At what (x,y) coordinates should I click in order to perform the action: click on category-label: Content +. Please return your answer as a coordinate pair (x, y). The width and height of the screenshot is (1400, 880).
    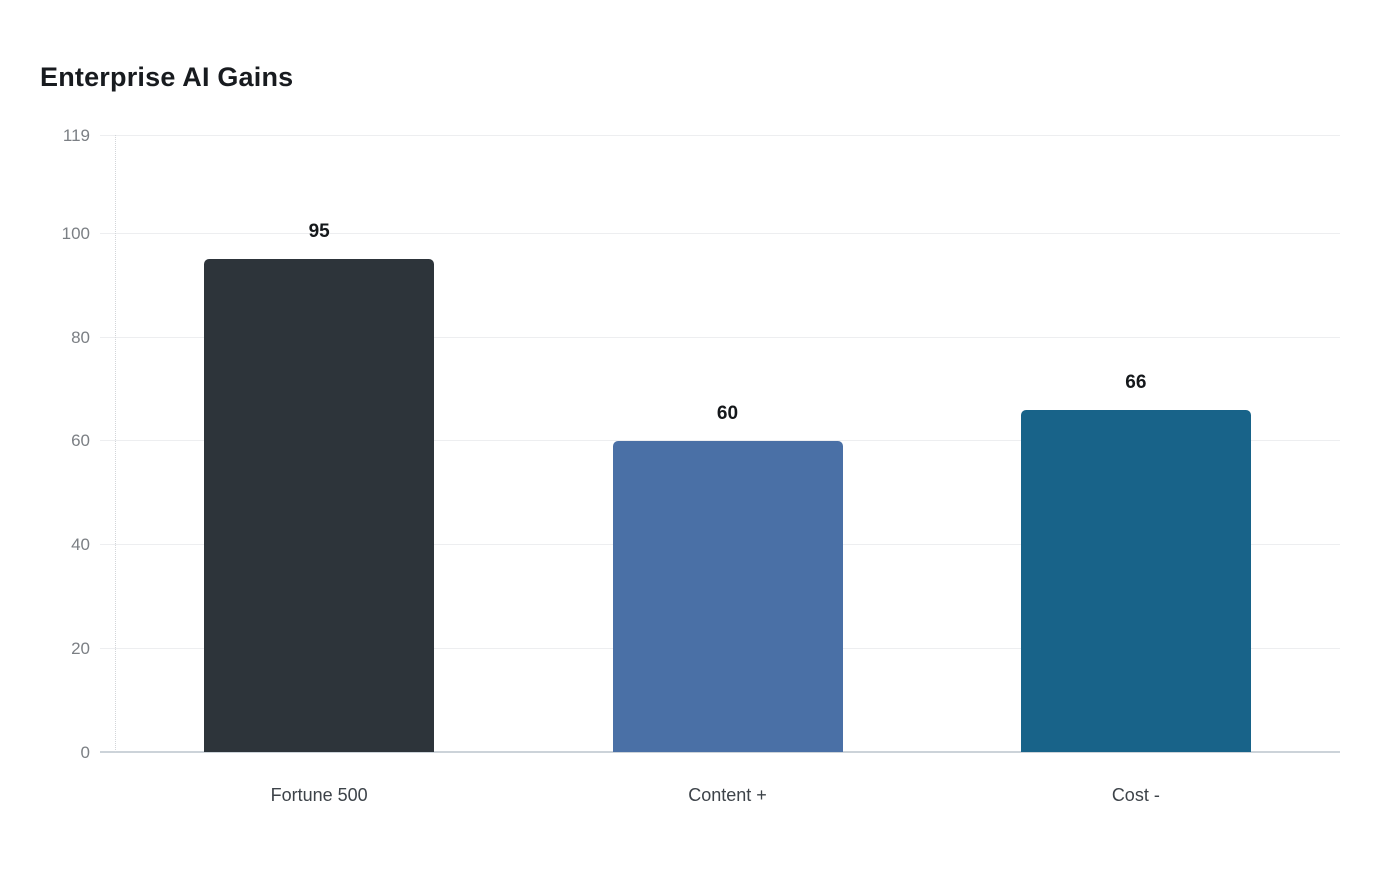
    Looking at the image, I should click on (727, 795).